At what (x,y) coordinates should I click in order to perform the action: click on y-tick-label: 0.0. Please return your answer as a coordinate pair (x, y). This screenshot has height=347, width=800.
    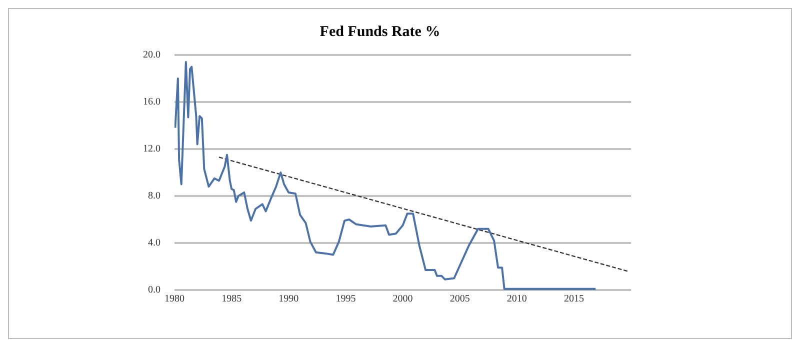
    Looking at the image, I should click on (154, 290).